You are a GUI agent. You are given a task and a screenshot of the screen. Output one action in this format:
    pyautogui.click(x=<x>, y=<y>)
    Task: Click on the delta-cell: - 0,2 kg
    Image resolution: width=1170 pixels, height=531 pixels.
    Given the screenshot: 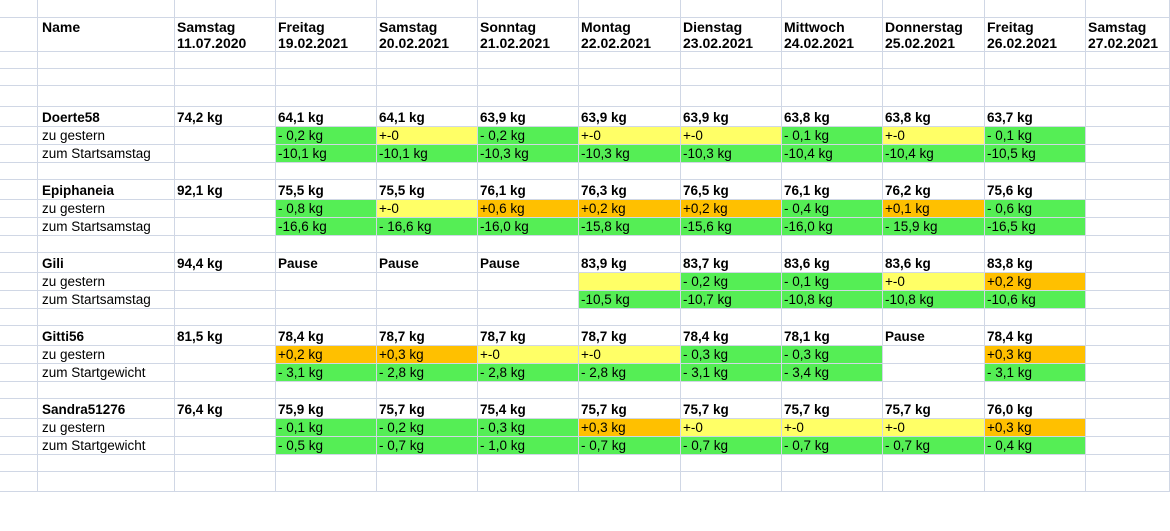 What is the action you would take?
    pyautogui.click(x=326, y=136)
    